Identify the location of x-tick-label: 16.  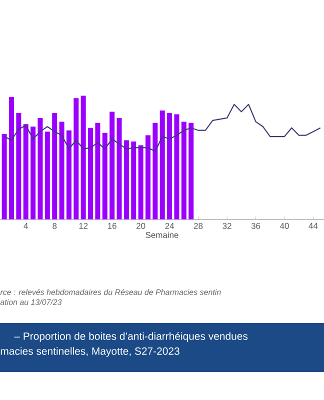
(112, 225).